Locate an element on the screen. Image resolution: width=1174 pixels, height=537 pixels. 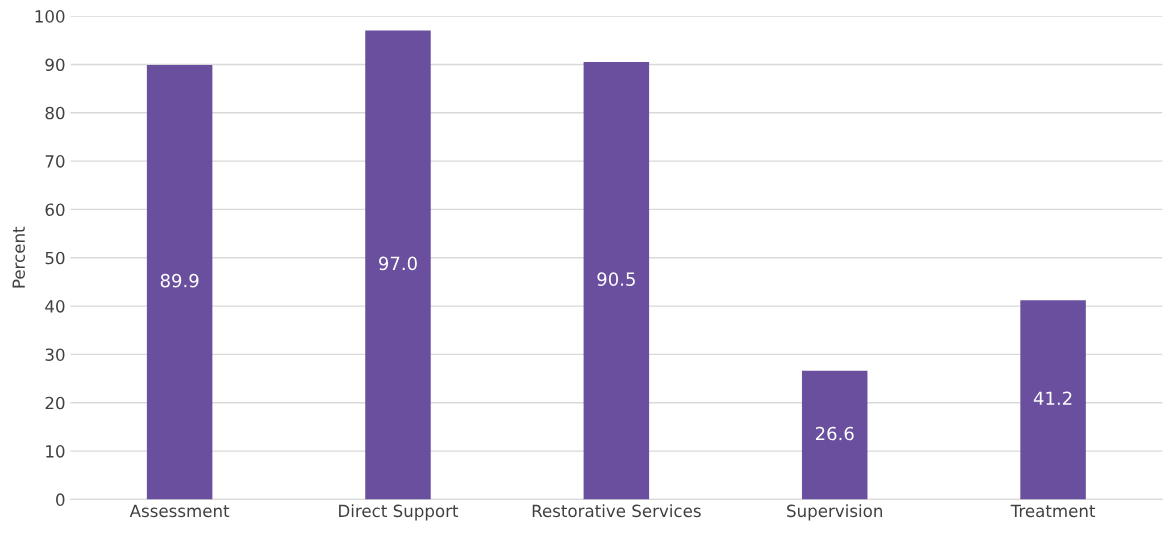
data-label: 26.6 is located at coordinates (834, 433).